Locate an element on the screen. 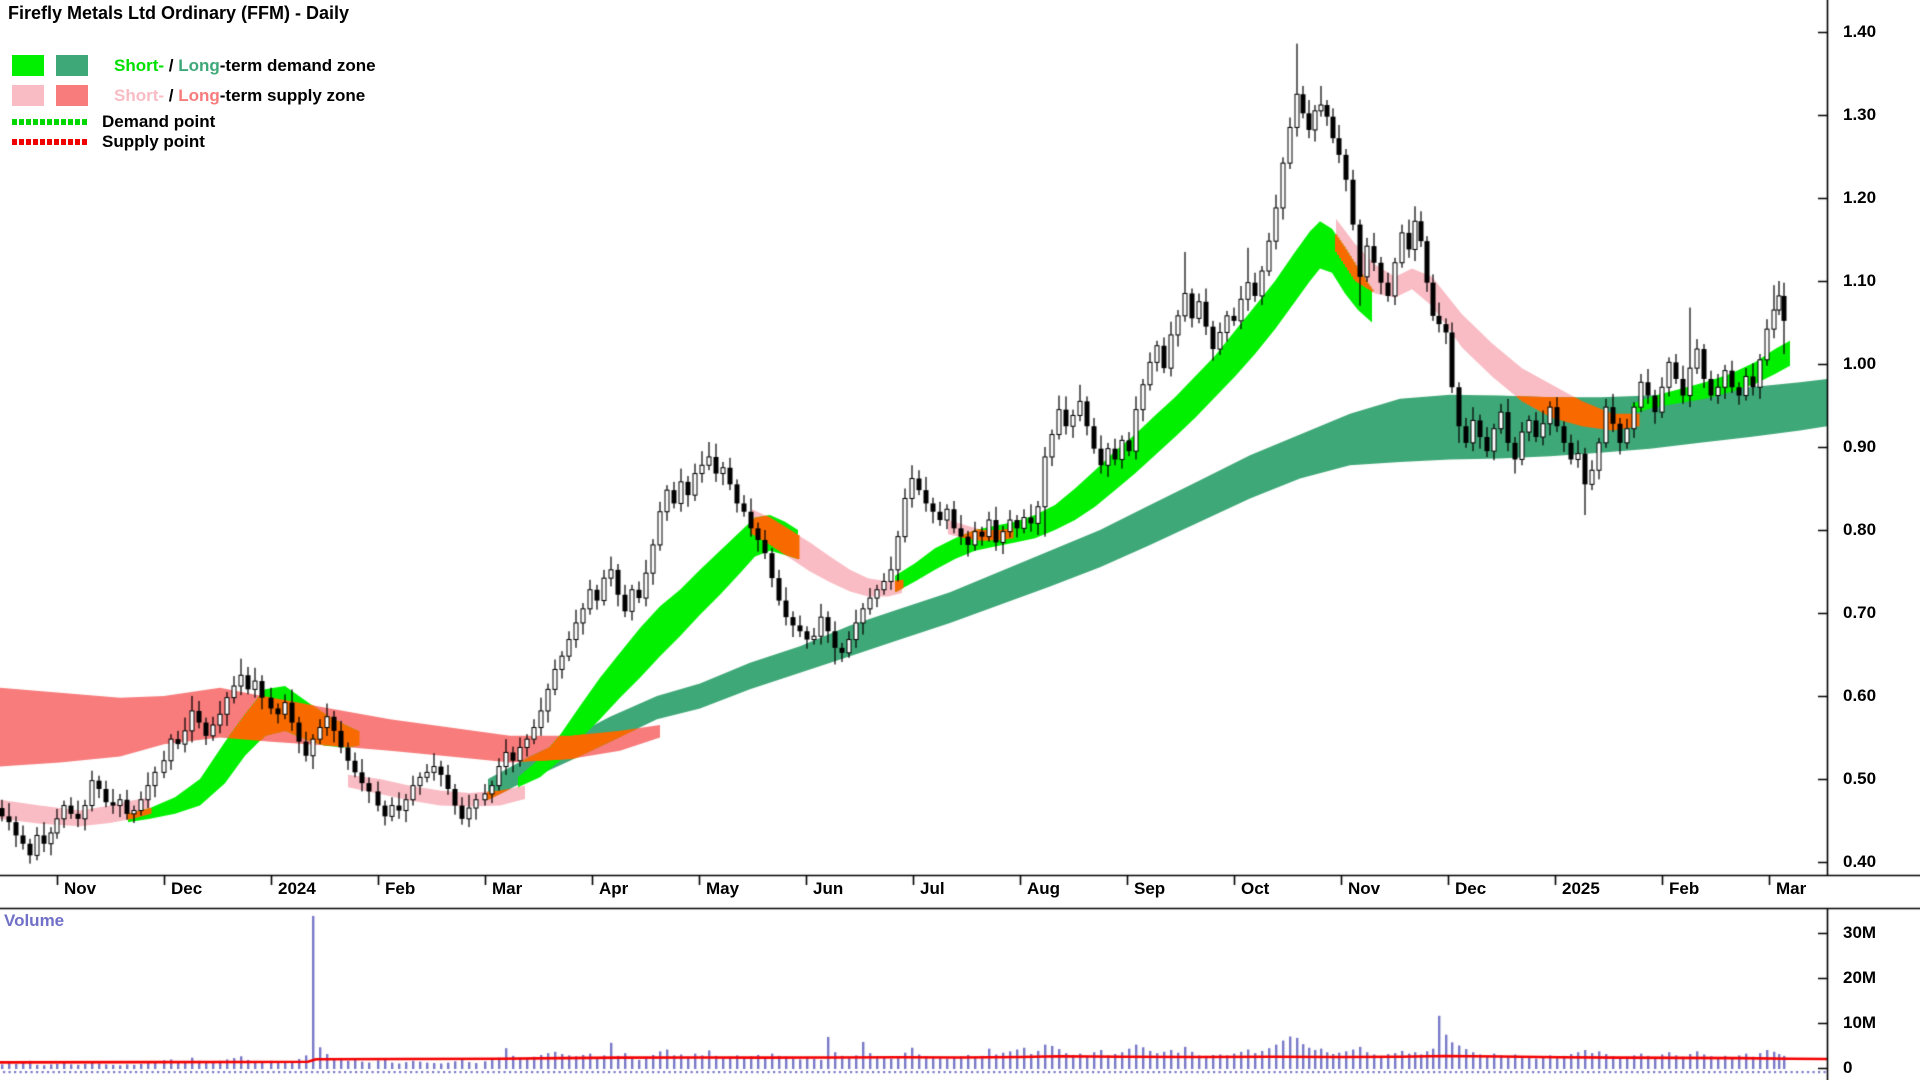 The image size is (1920, 1080). x-axis-label: 2025 is located at coordinates (1581, 888).